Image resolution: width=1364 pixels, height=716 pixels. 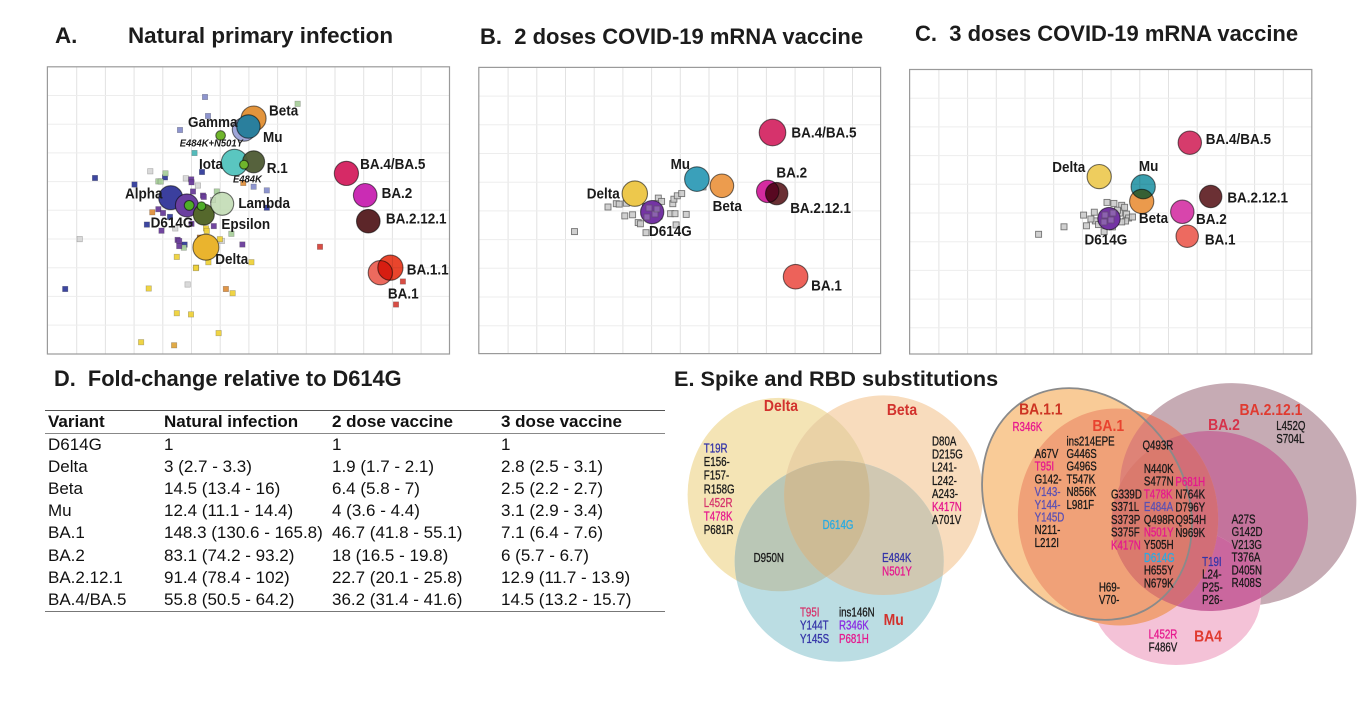 I want to click on svg-text: H655Y, so click(x=1159, y=571).